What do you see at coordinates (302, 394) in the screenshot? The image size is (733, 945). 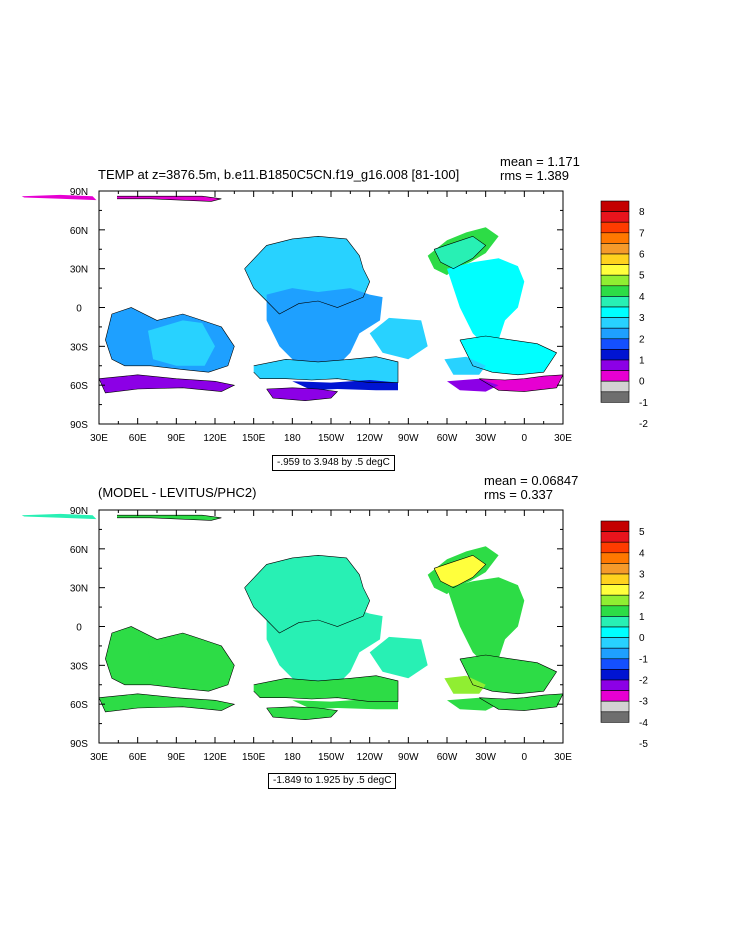 I see `contour-southern-ocean-ross` at bounding box center [302, 394].